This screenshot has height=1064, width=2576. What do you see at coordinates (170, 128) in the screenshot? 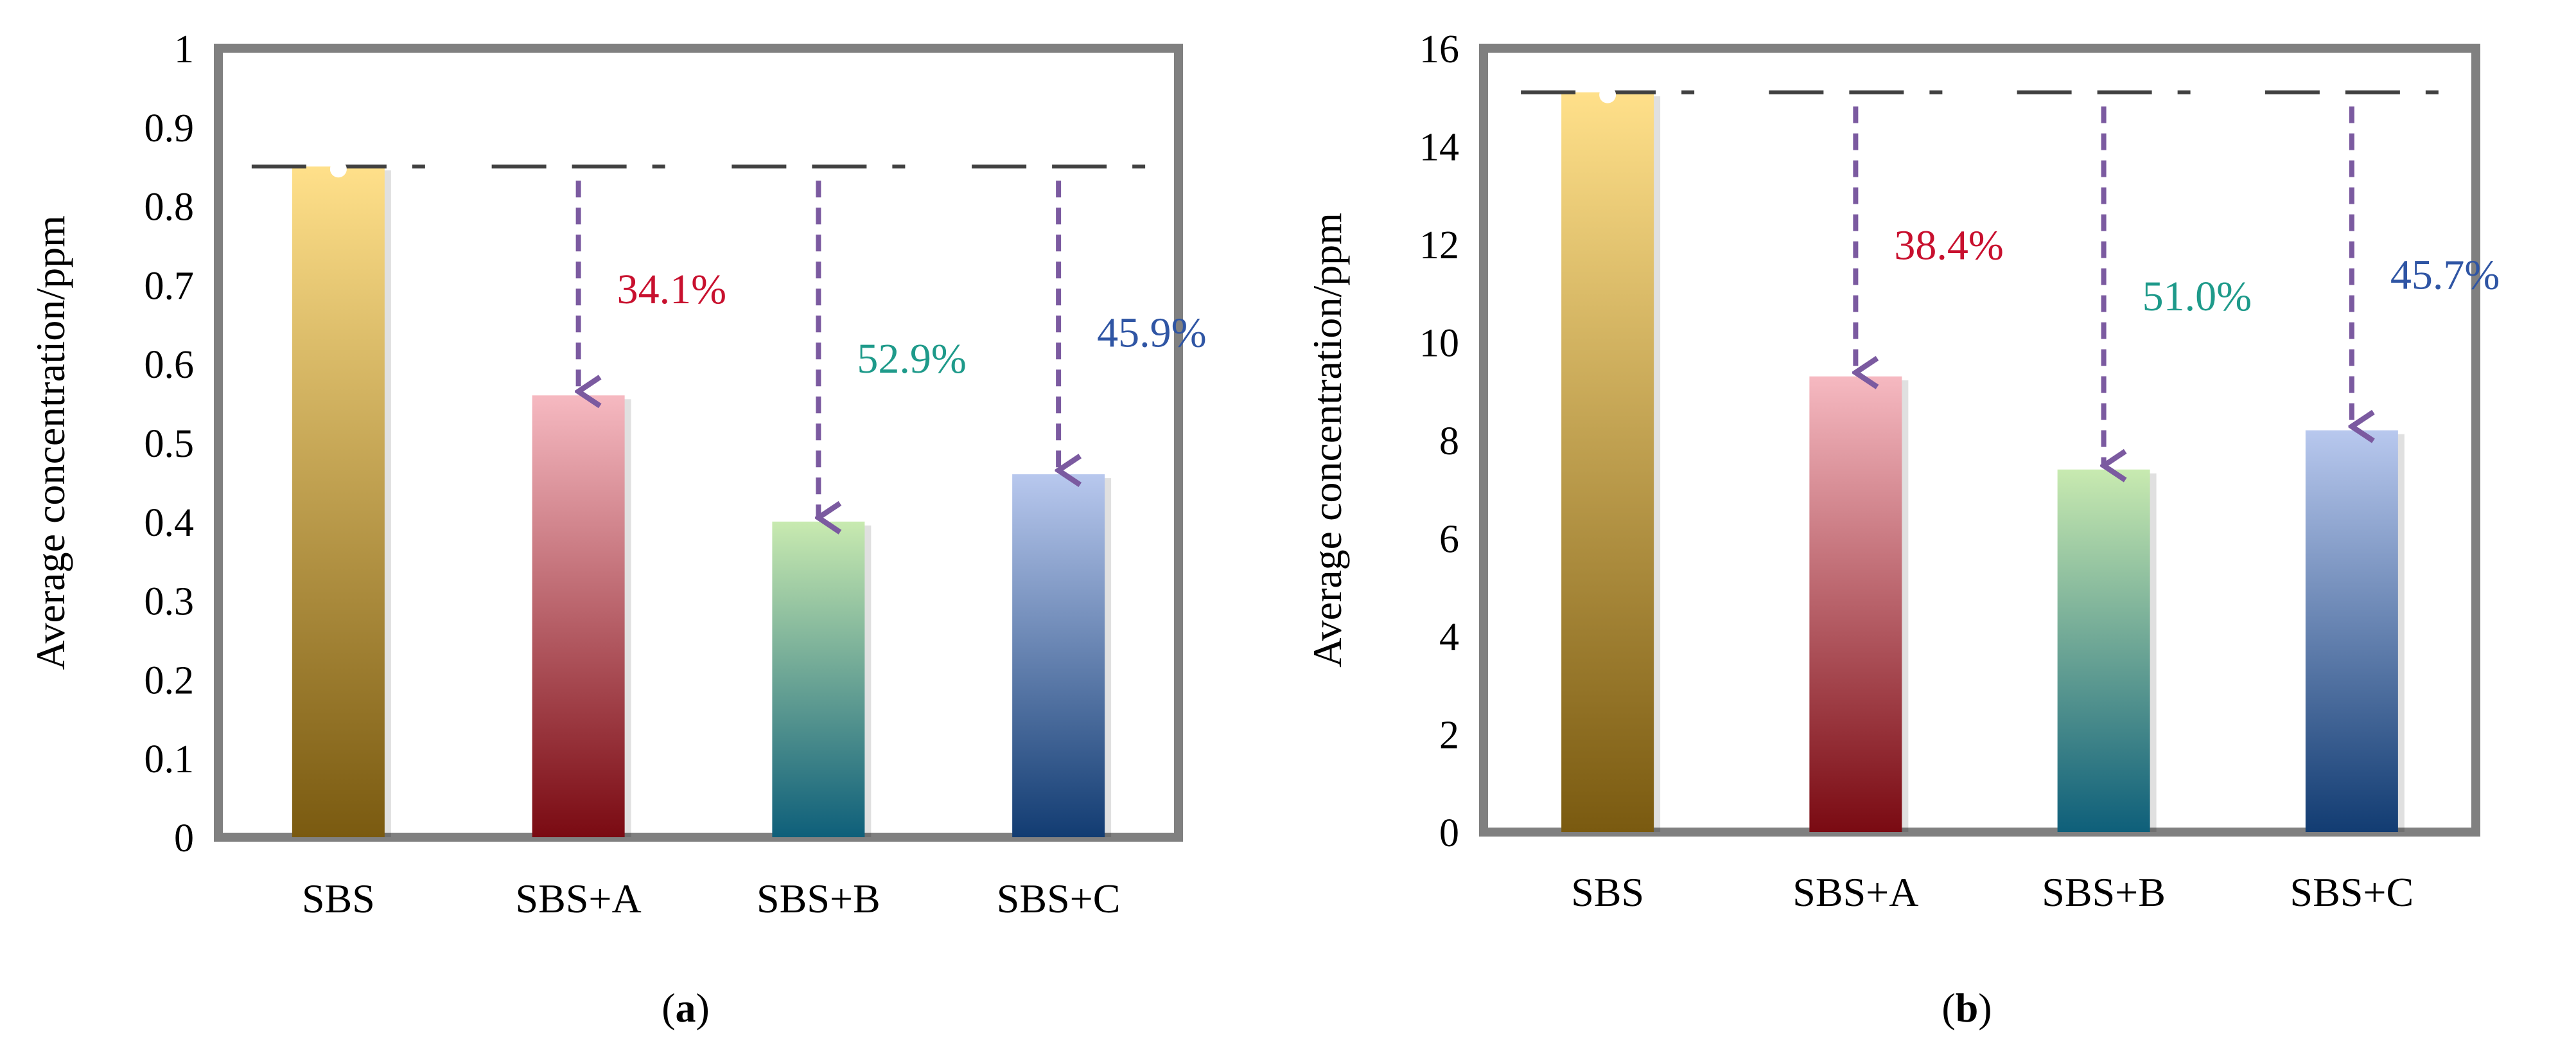
I see `y-tick-label: 0.9` at bounding box center [170, 128].